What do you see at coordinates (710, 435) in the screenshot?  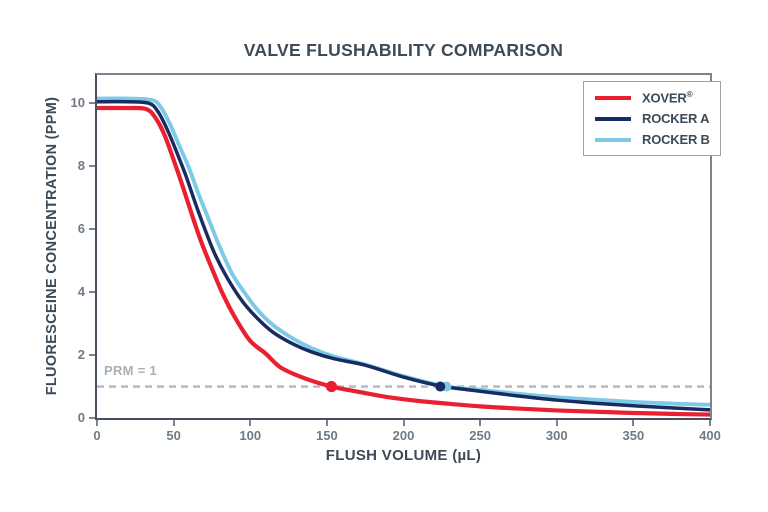 I see `x-tick-label: 400` at bounding box center [710, 435].